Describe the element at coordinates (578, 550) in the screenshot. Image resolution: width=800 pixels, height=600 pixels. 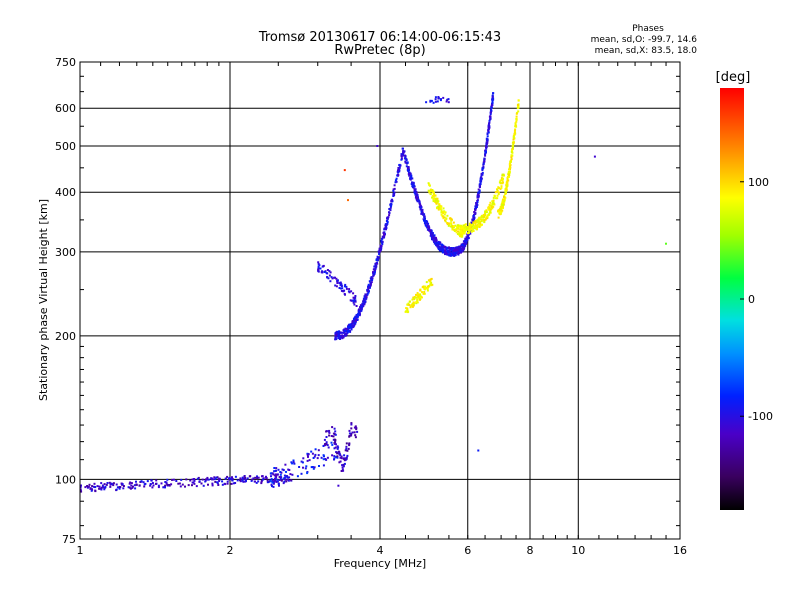
I see `x-tick-label: 10` at that location.